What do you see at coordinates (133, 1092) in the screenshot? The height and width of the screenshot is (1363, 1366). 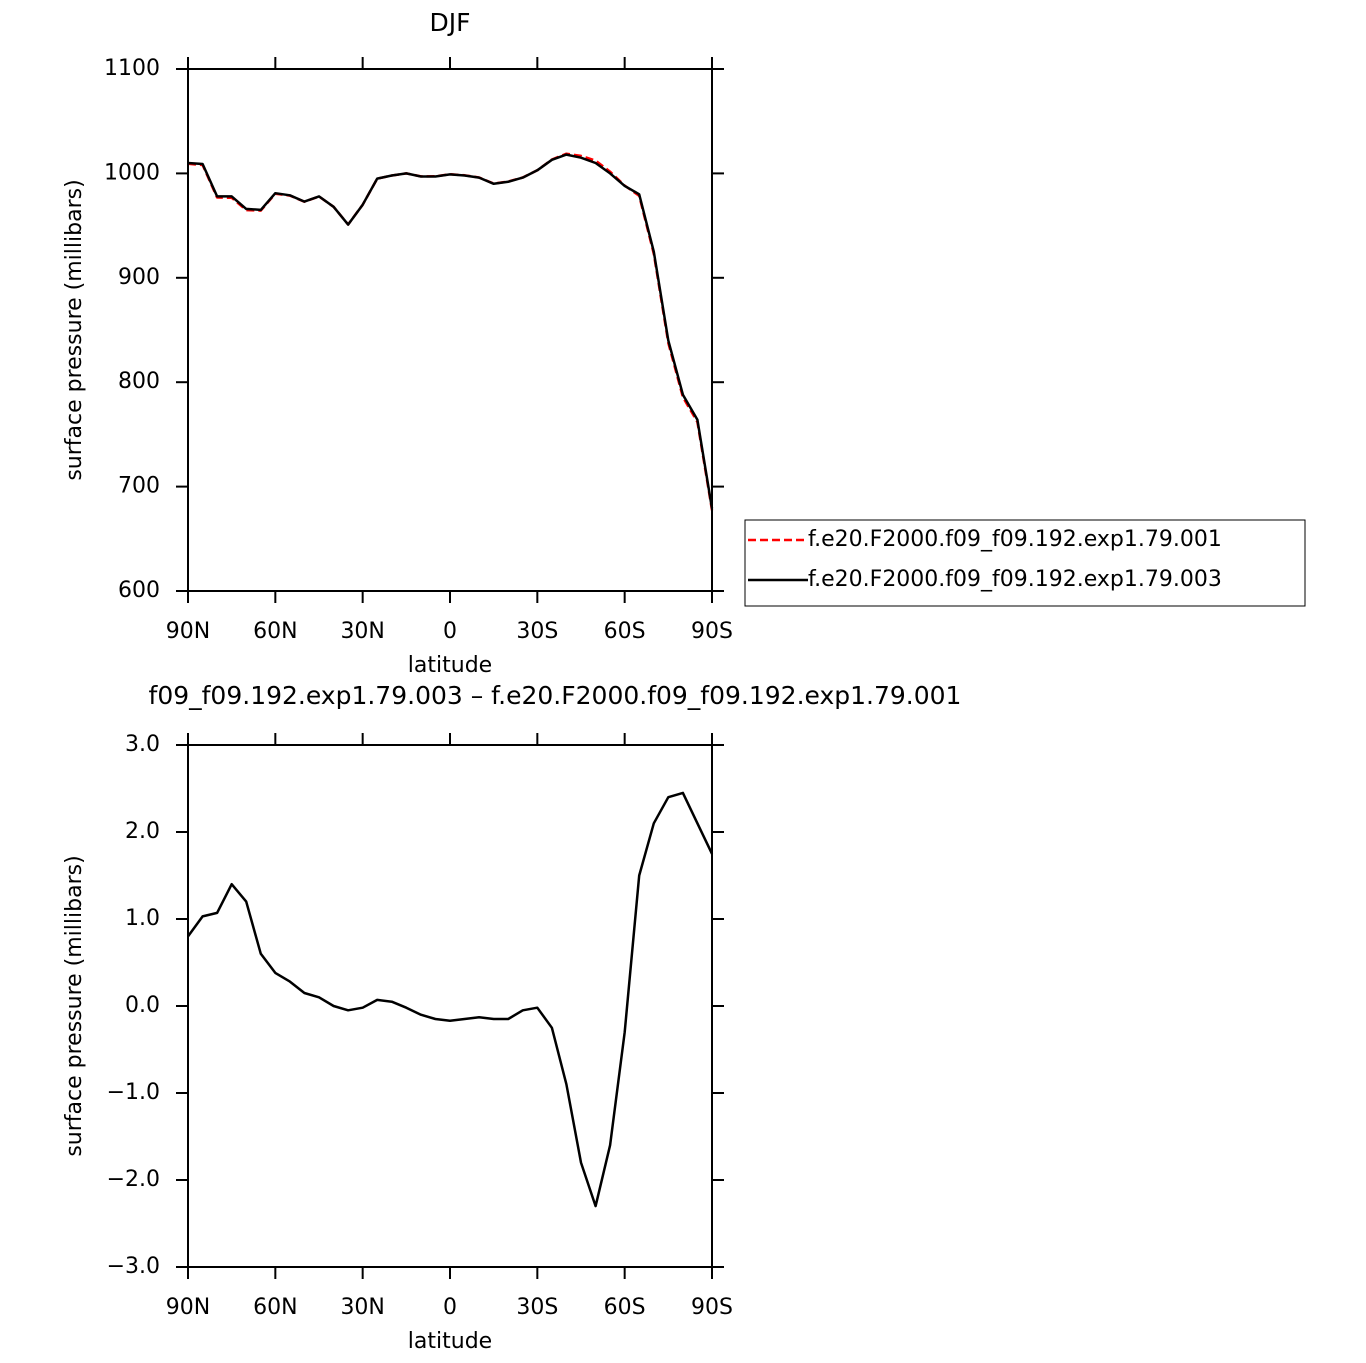 I see `y-tick-label: −1.0` at bounding box center [133, 1092].